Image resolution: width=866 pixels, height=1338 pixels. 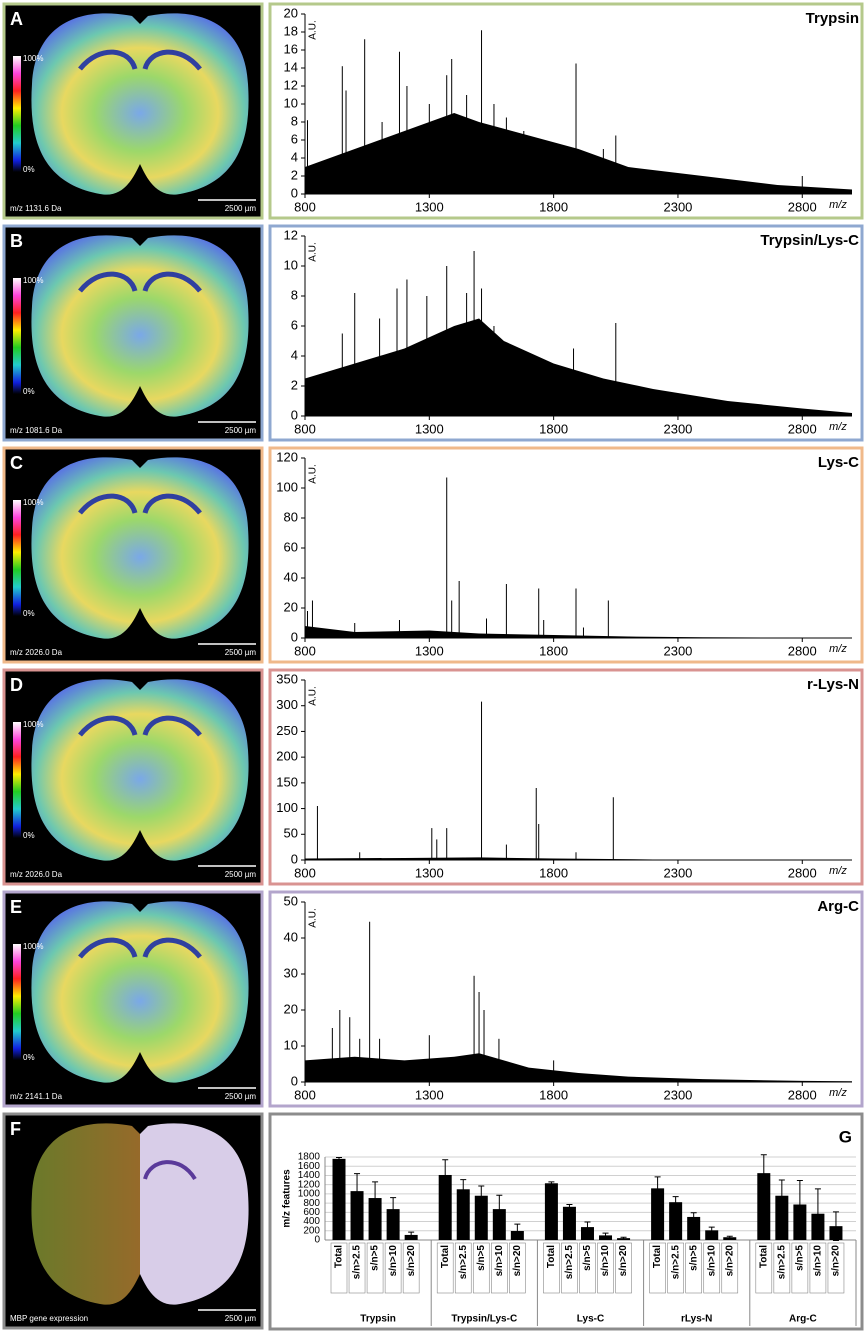 What do you see at coordinates (311, 1221) in the screenshot?
I see `y-tick-label: 400` at bounding box center [311, 1221].